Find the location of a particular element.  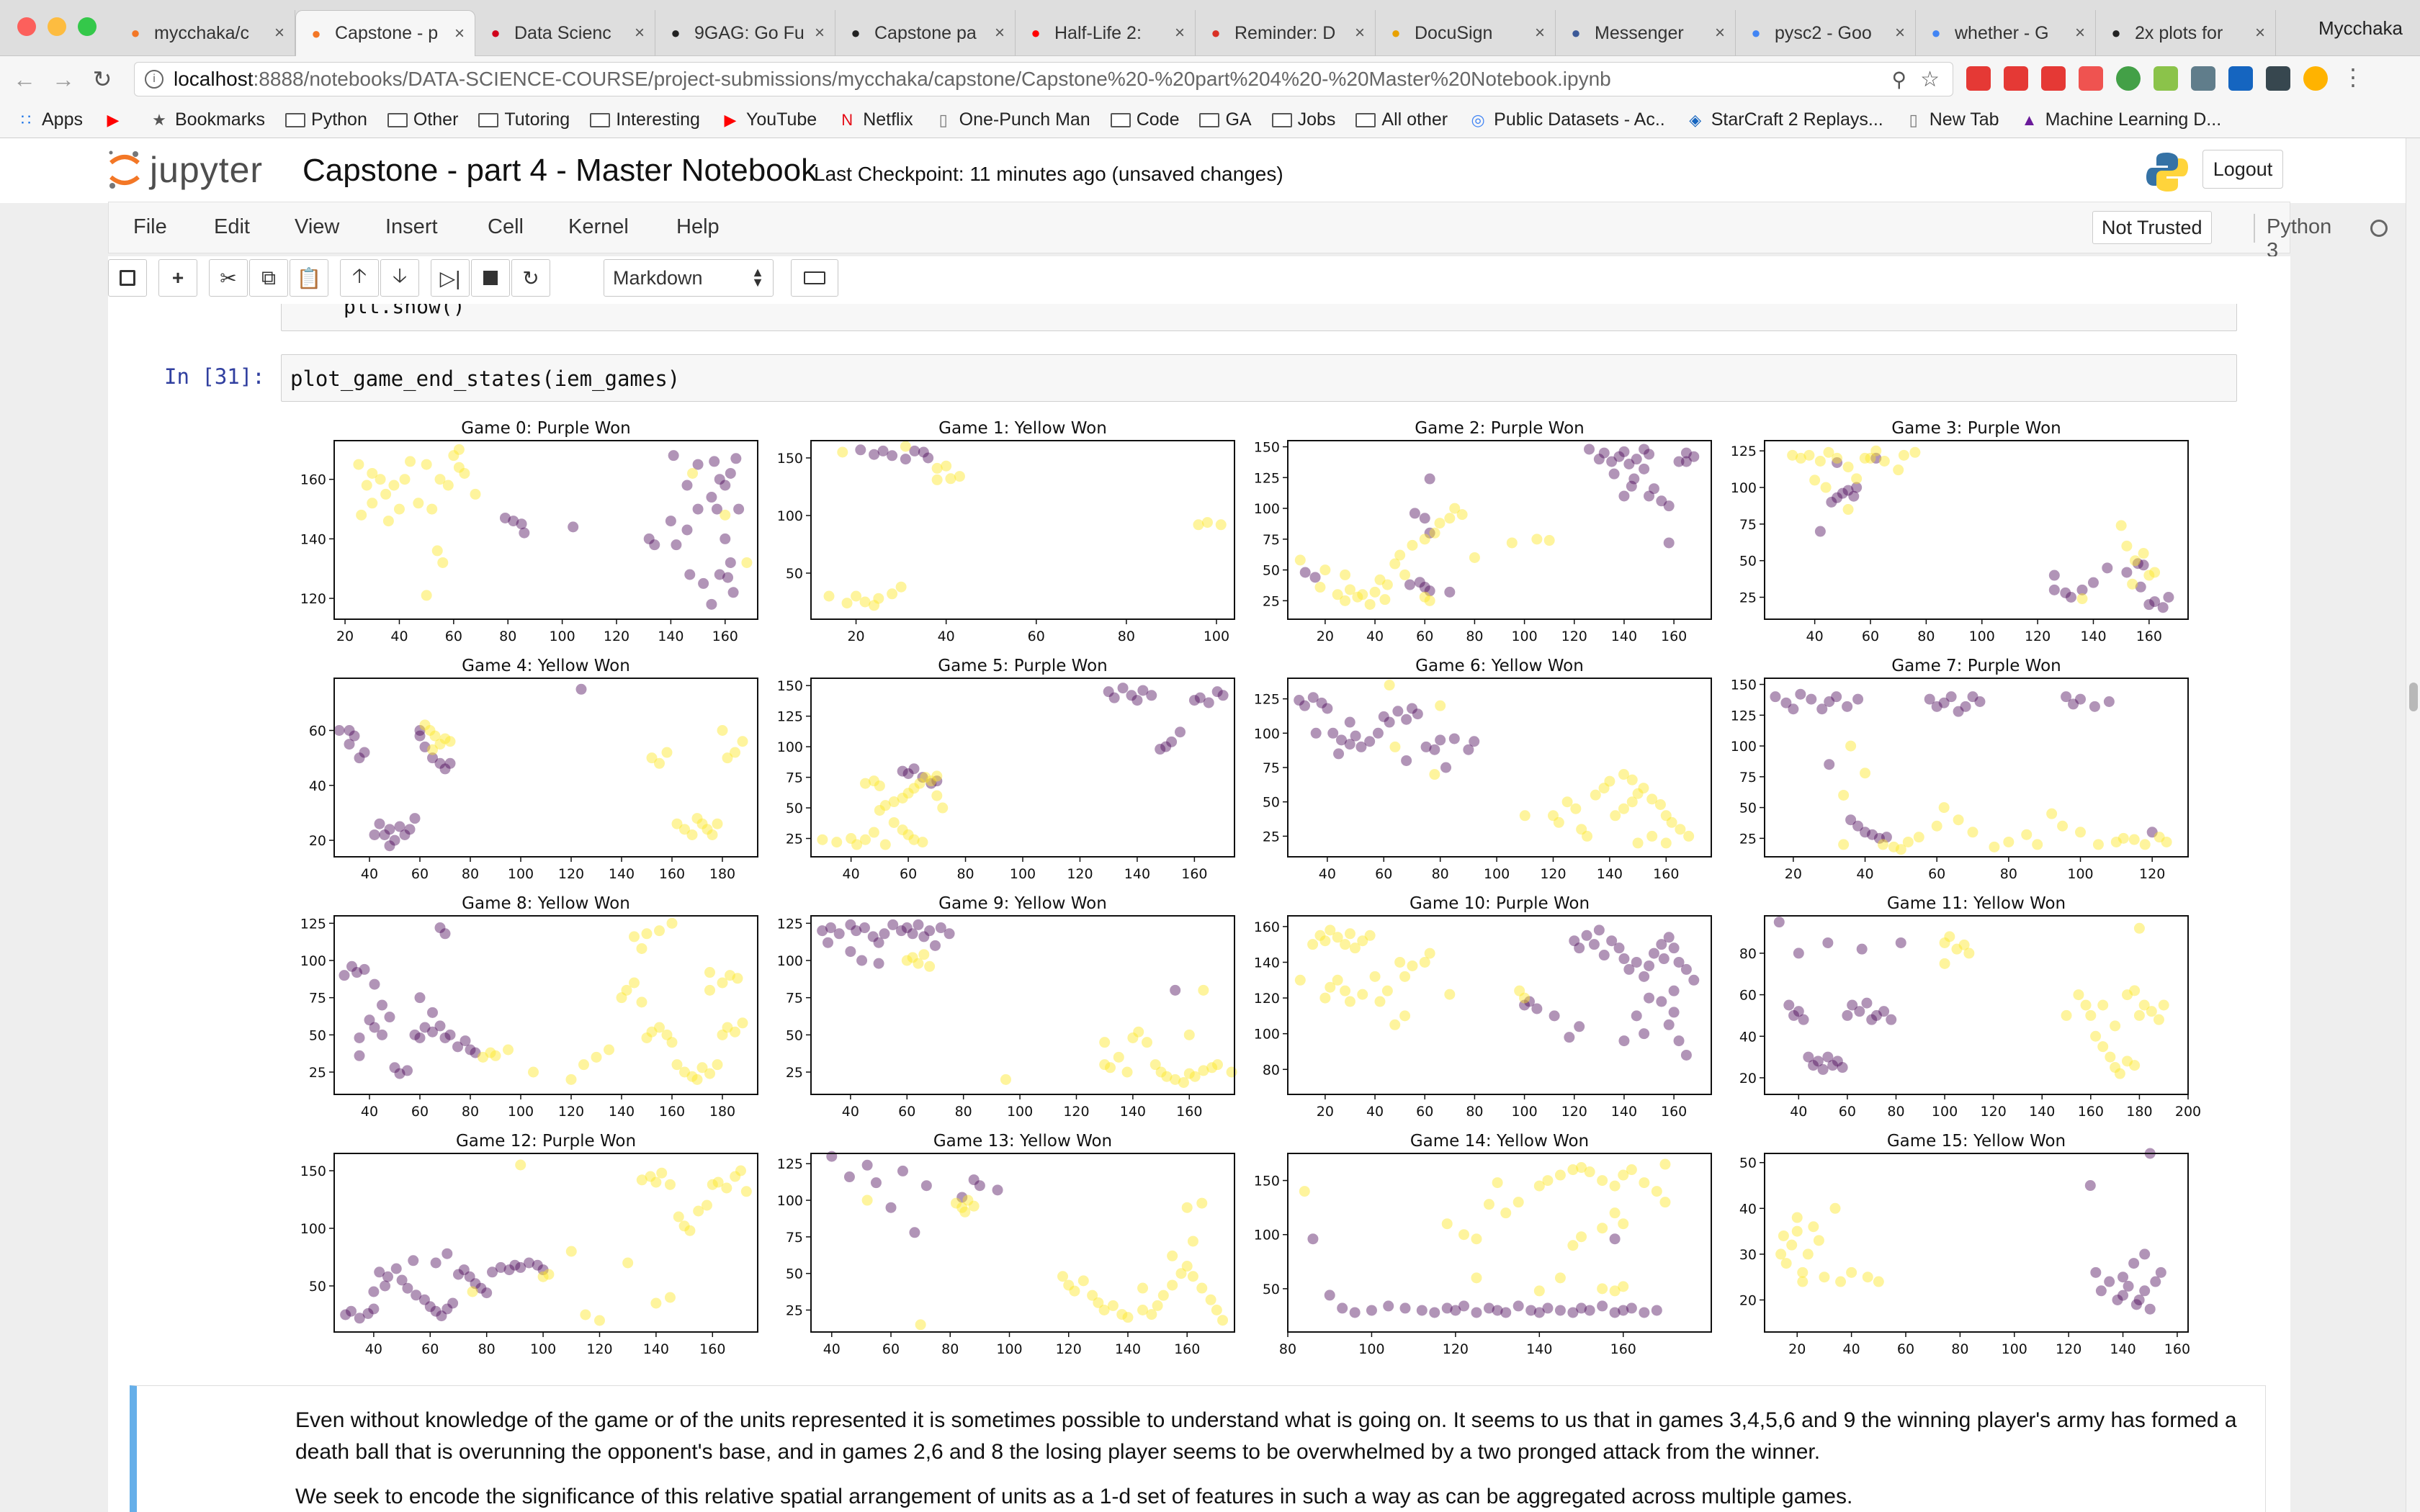

code-cell: plot_game_end_states(iem_games) is located at coordinates (1259, 378).